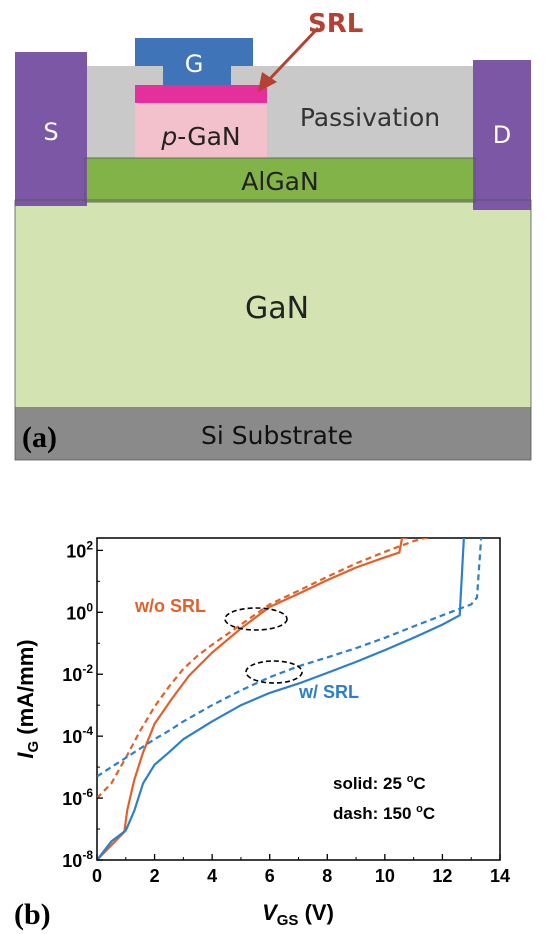 This screenshot has width=550, height=934. Describe the element at coordinates (77, 859) in the screenshot. I see `y-tick-label: 10⁻⁸` at that location.